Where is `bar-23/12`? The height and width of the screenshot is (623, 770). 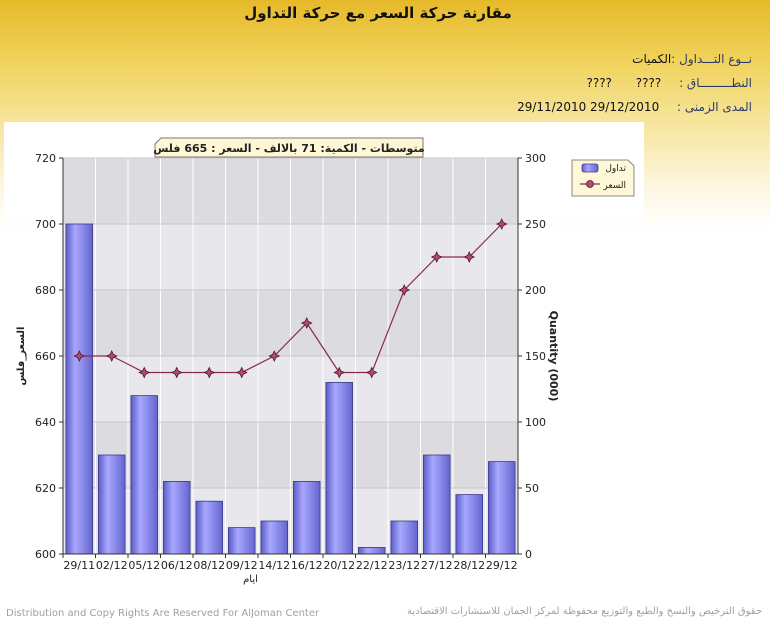 bar-23/12 is located at coordinates (404, 537).